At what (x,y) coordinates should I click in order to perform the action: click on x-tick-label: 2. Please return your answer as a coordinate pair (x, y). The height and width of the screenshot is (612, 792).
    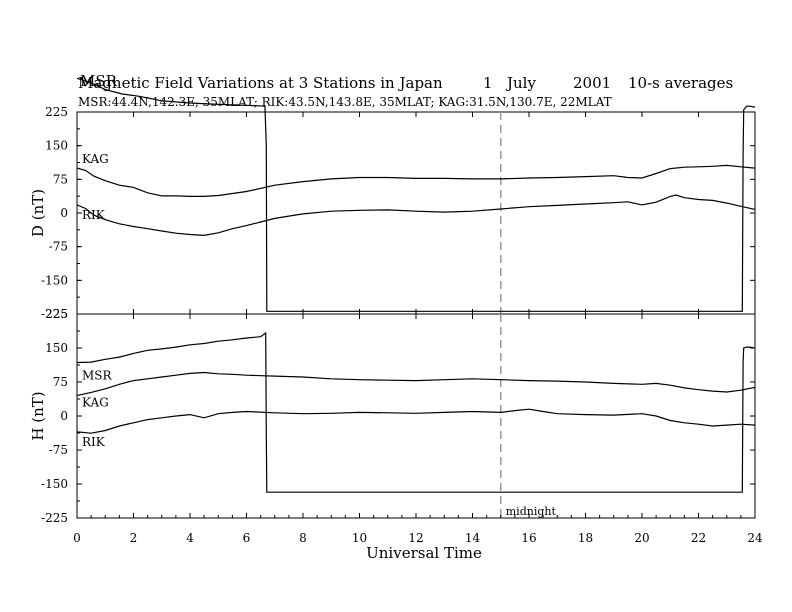
    Looking at the image, I should click on (134, 538).